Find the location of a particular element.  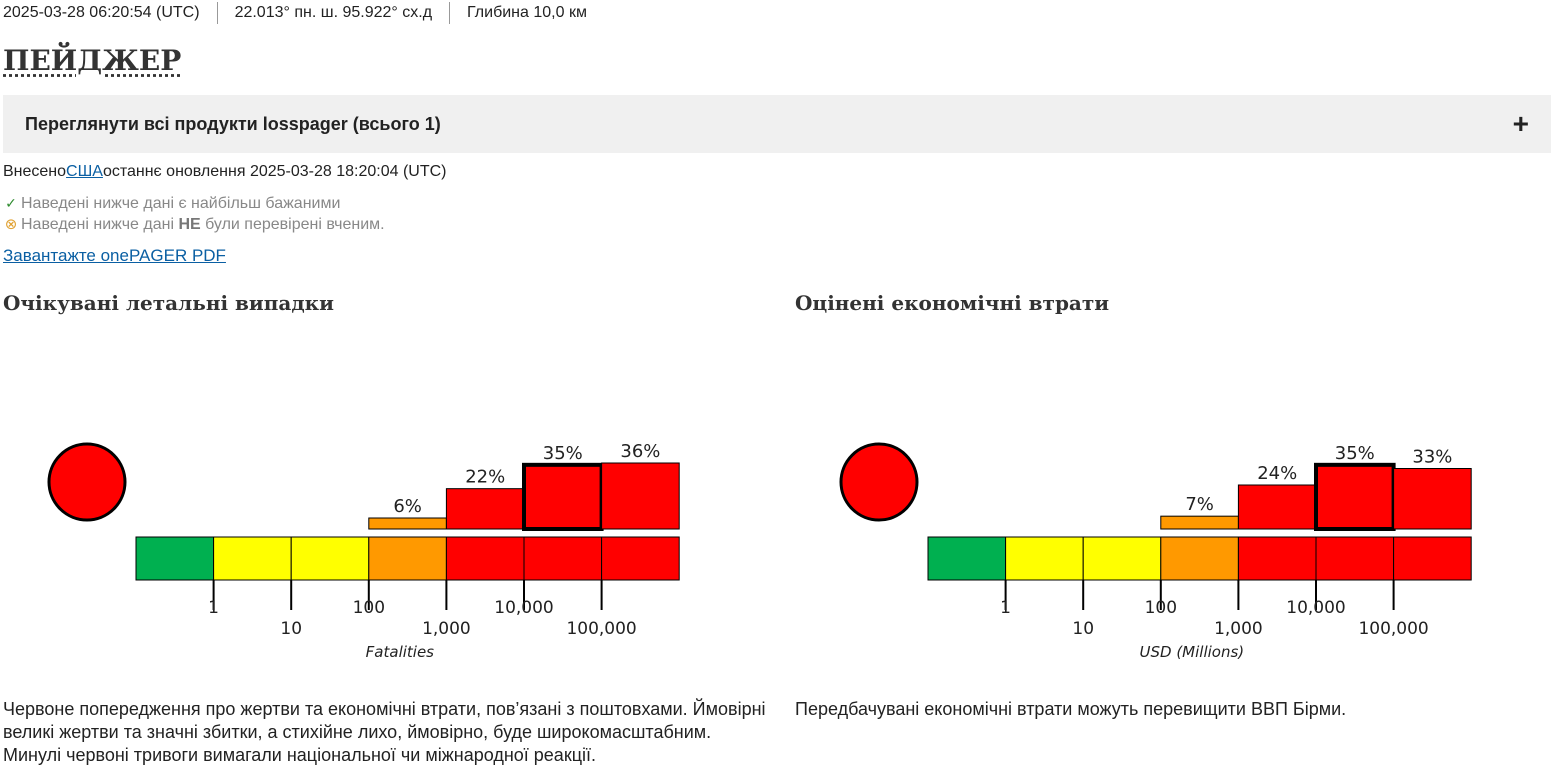

plus-icon: + is located at coordinates (1520, 123).